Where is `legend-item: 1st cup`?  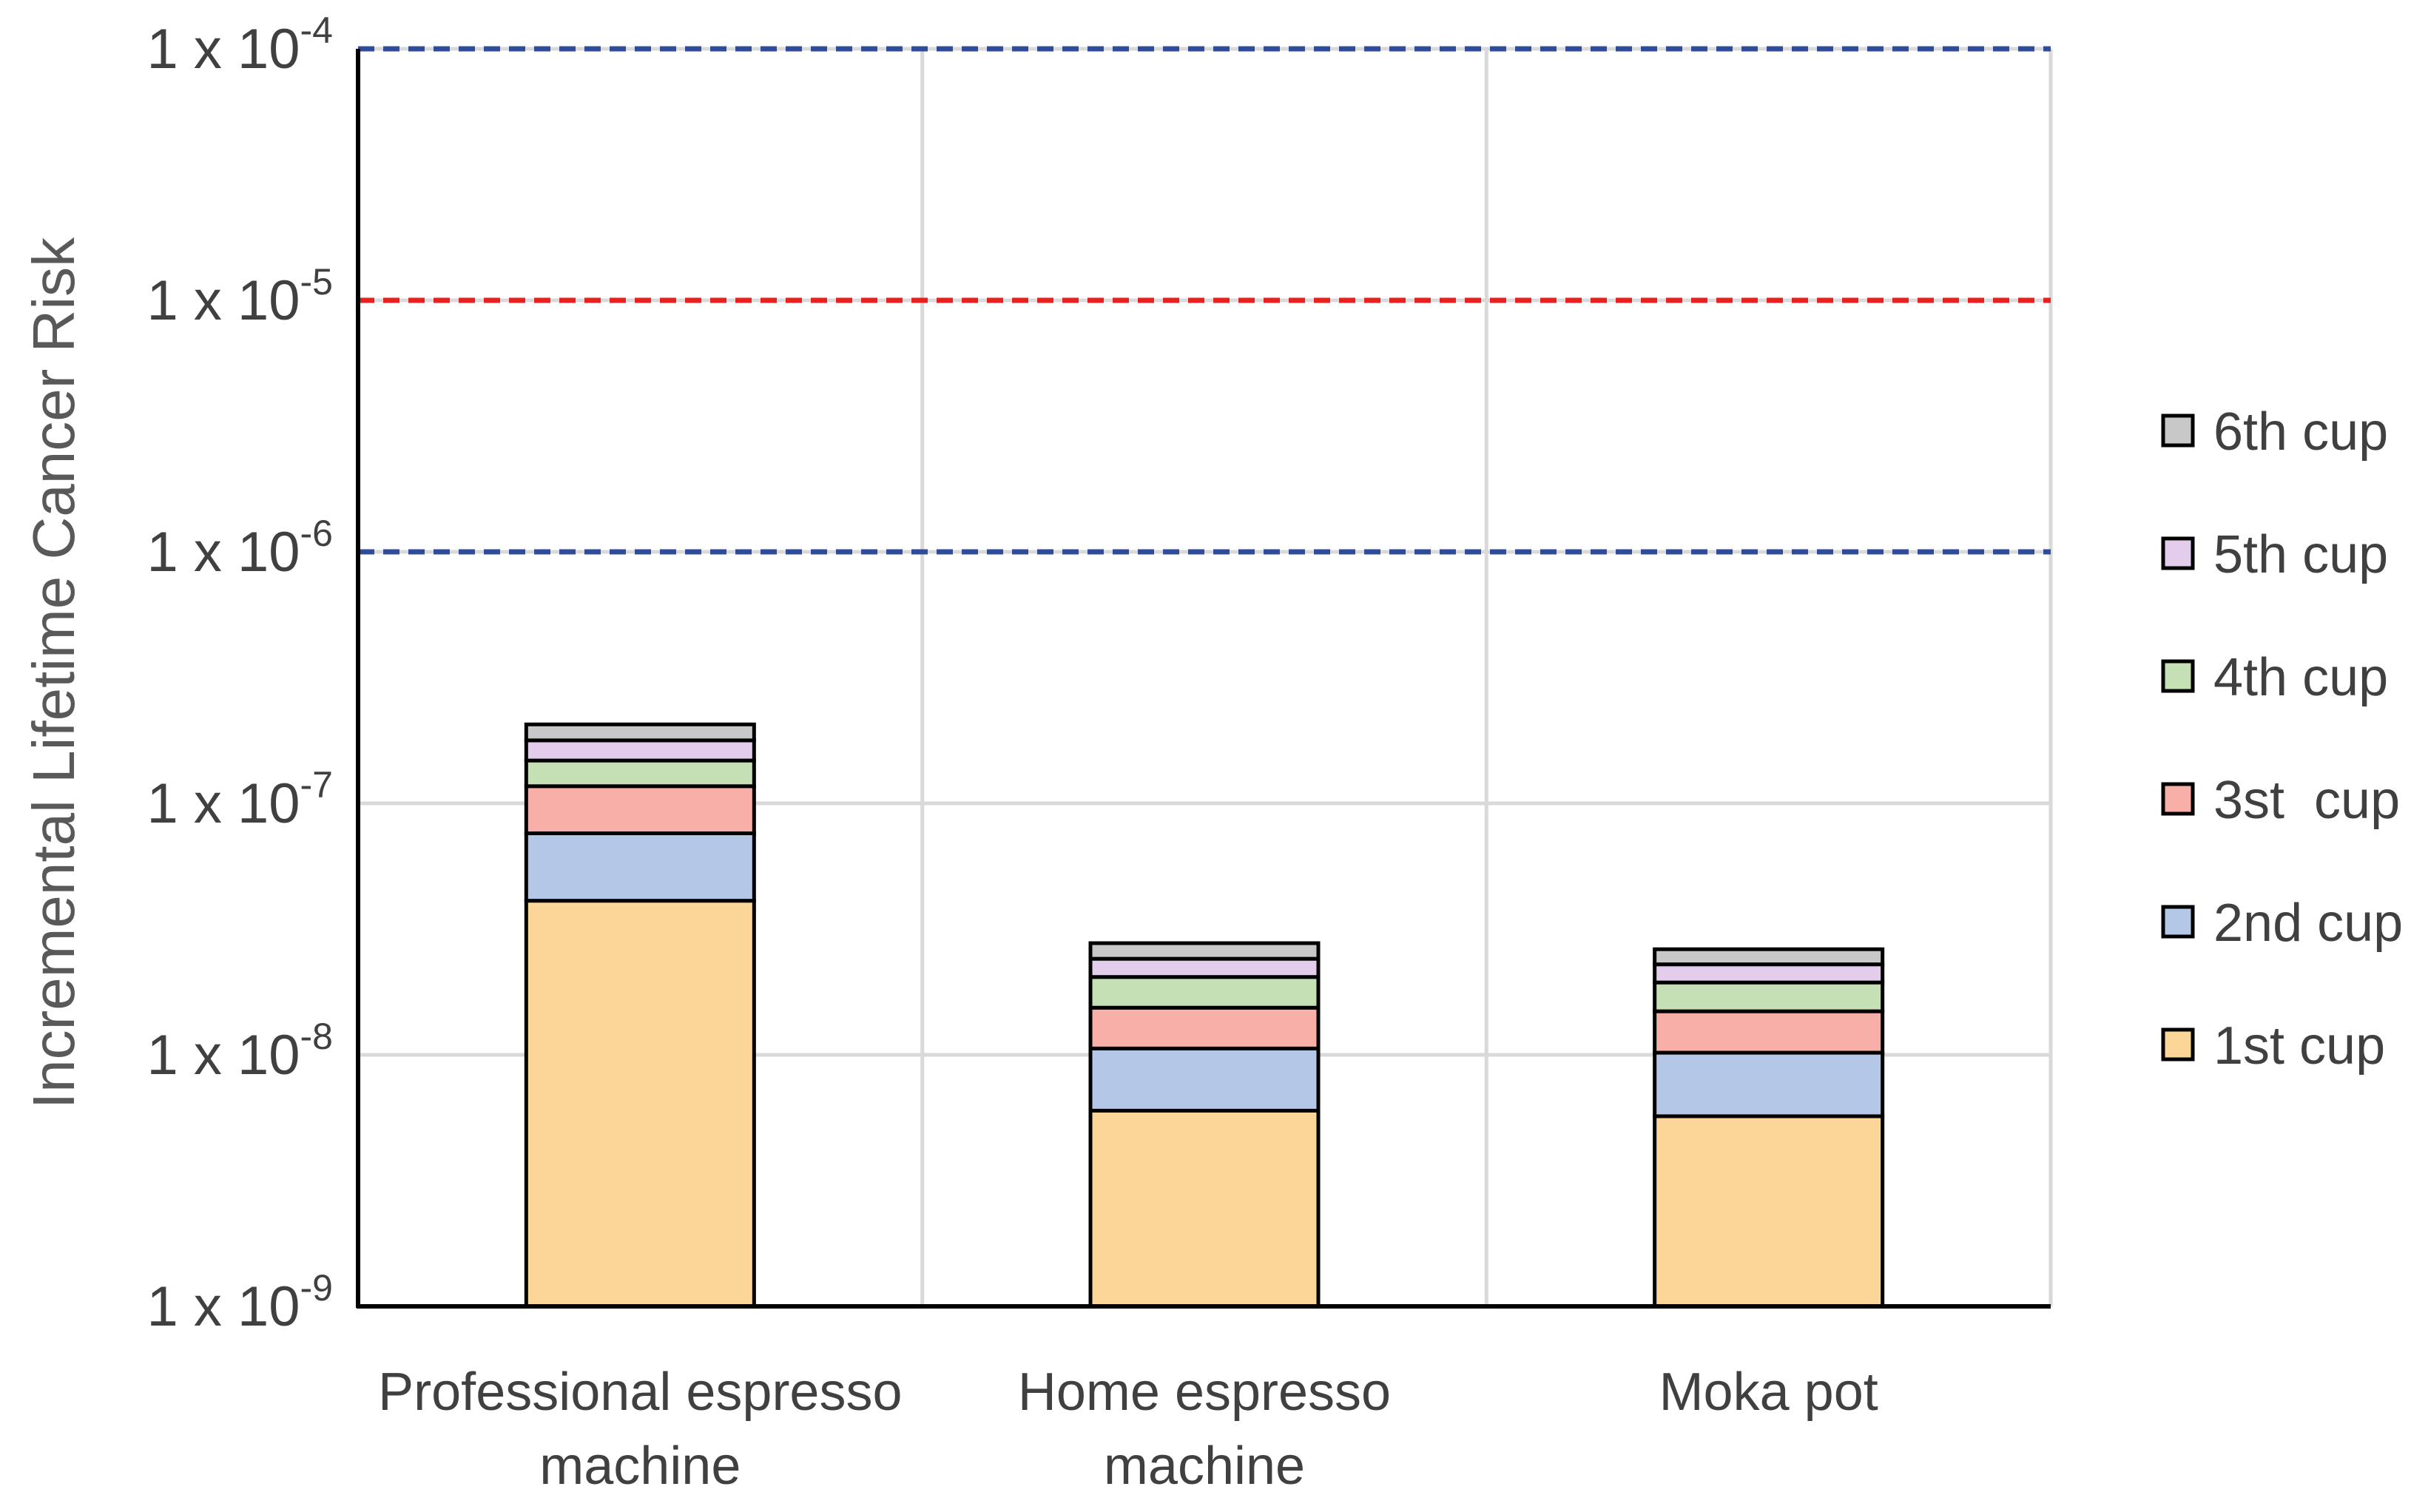 legend-item: 1st cup is located at coordinates (2273, 1046).